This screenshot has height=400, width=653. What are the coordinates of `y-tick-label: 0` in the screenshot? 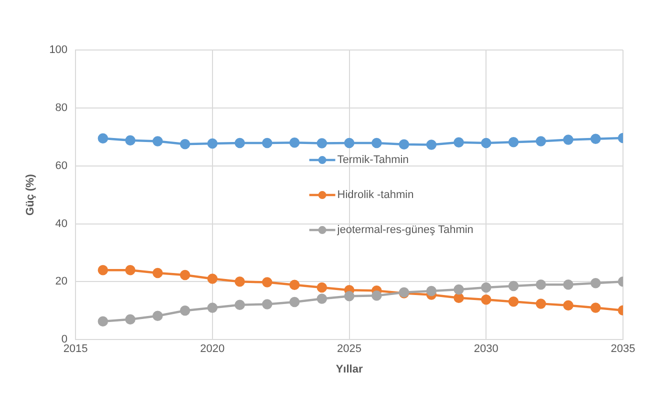 It's located at (64, 340).